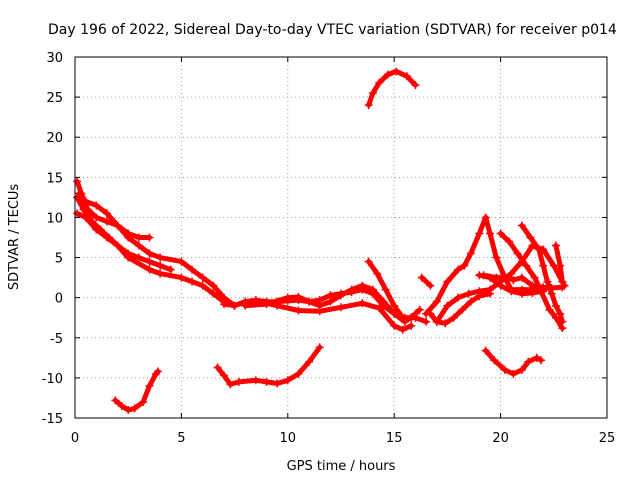 This screenshot has height=480, width=640. I want to click on y-tick-label: 20, so click(54, 138).